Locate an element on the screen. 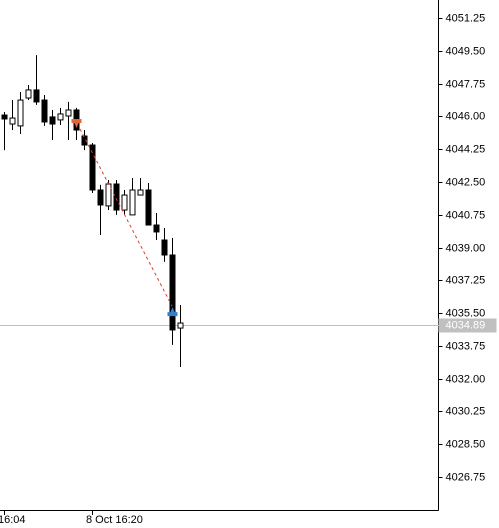 The width and height of the screenshot is (499, 528). y-tick-label: 4044.25 is located at coordinates (466, 149).